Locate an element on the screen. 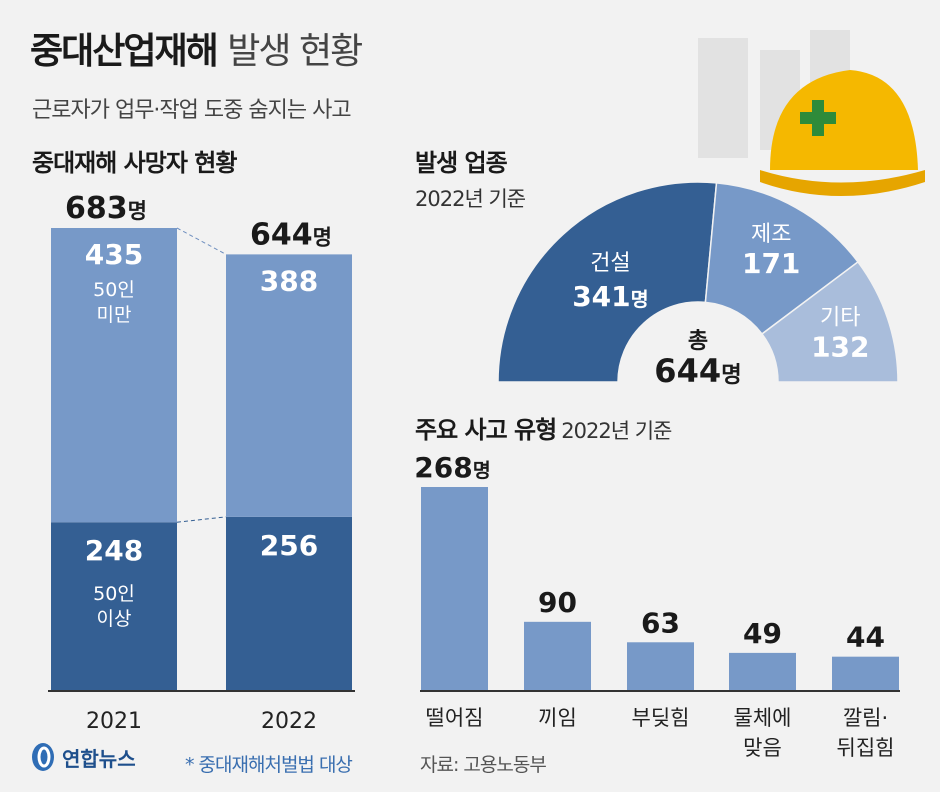 The height and width of the screenshot is (792, 940). accident-category-label: 뒤집힘 is located at coordinates (866, 748).